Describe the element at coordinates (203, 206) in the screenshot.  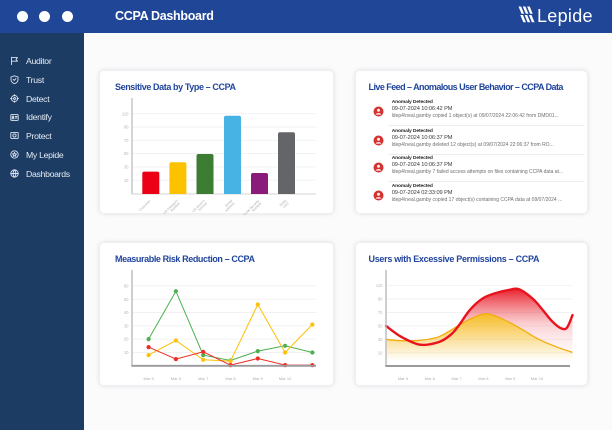
I see `svg-text: license` at that location.